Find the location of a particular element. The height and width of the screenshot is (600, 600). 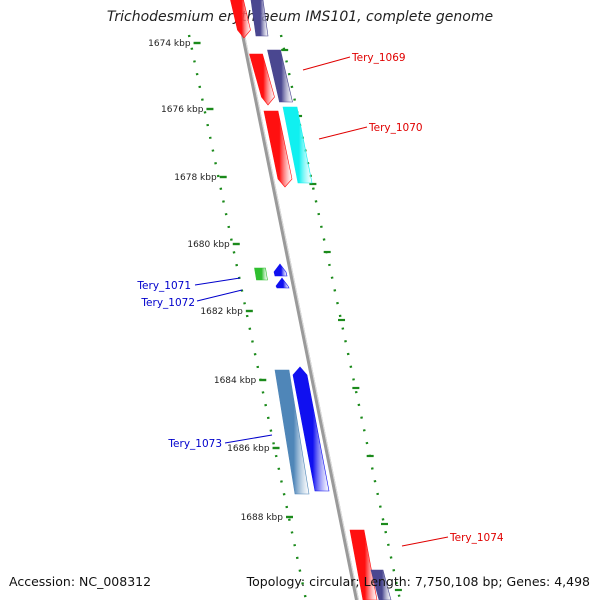

ruler-tick-label: 1688 kbp is located at coordinates (262, 518).